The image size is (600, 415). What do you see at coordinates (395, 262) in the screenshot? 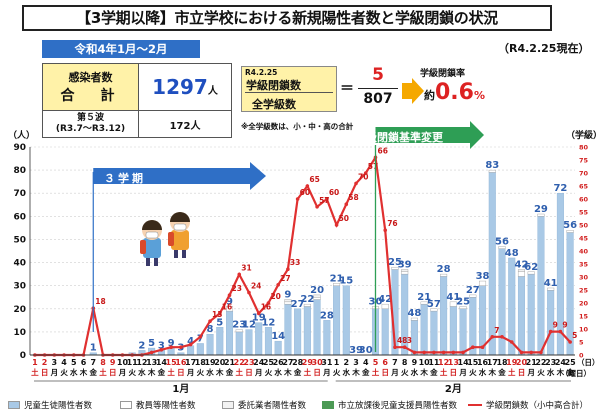
I see `bar-total-label: 25` at bounding box center [395, 262].